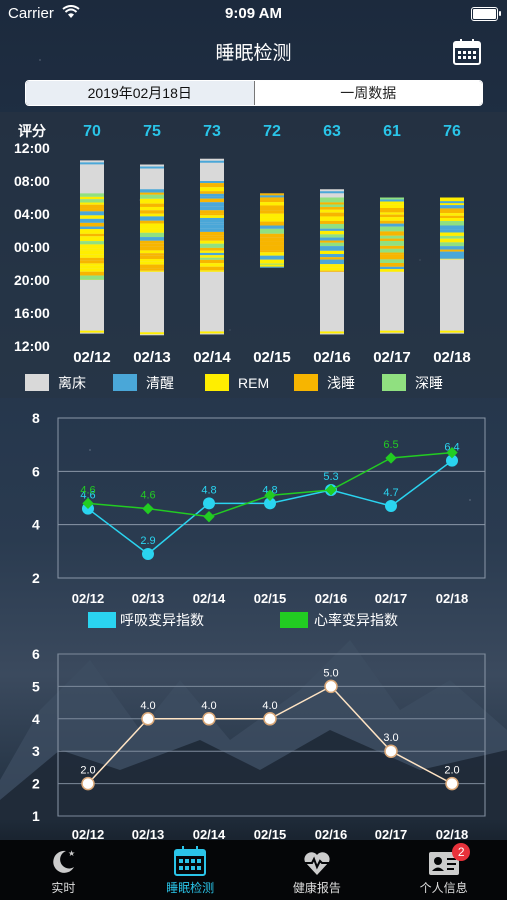 This screenshot has height=900, width=507. I want to click on tab-sleep-detection: 睡眠检测, so click(190, 870).